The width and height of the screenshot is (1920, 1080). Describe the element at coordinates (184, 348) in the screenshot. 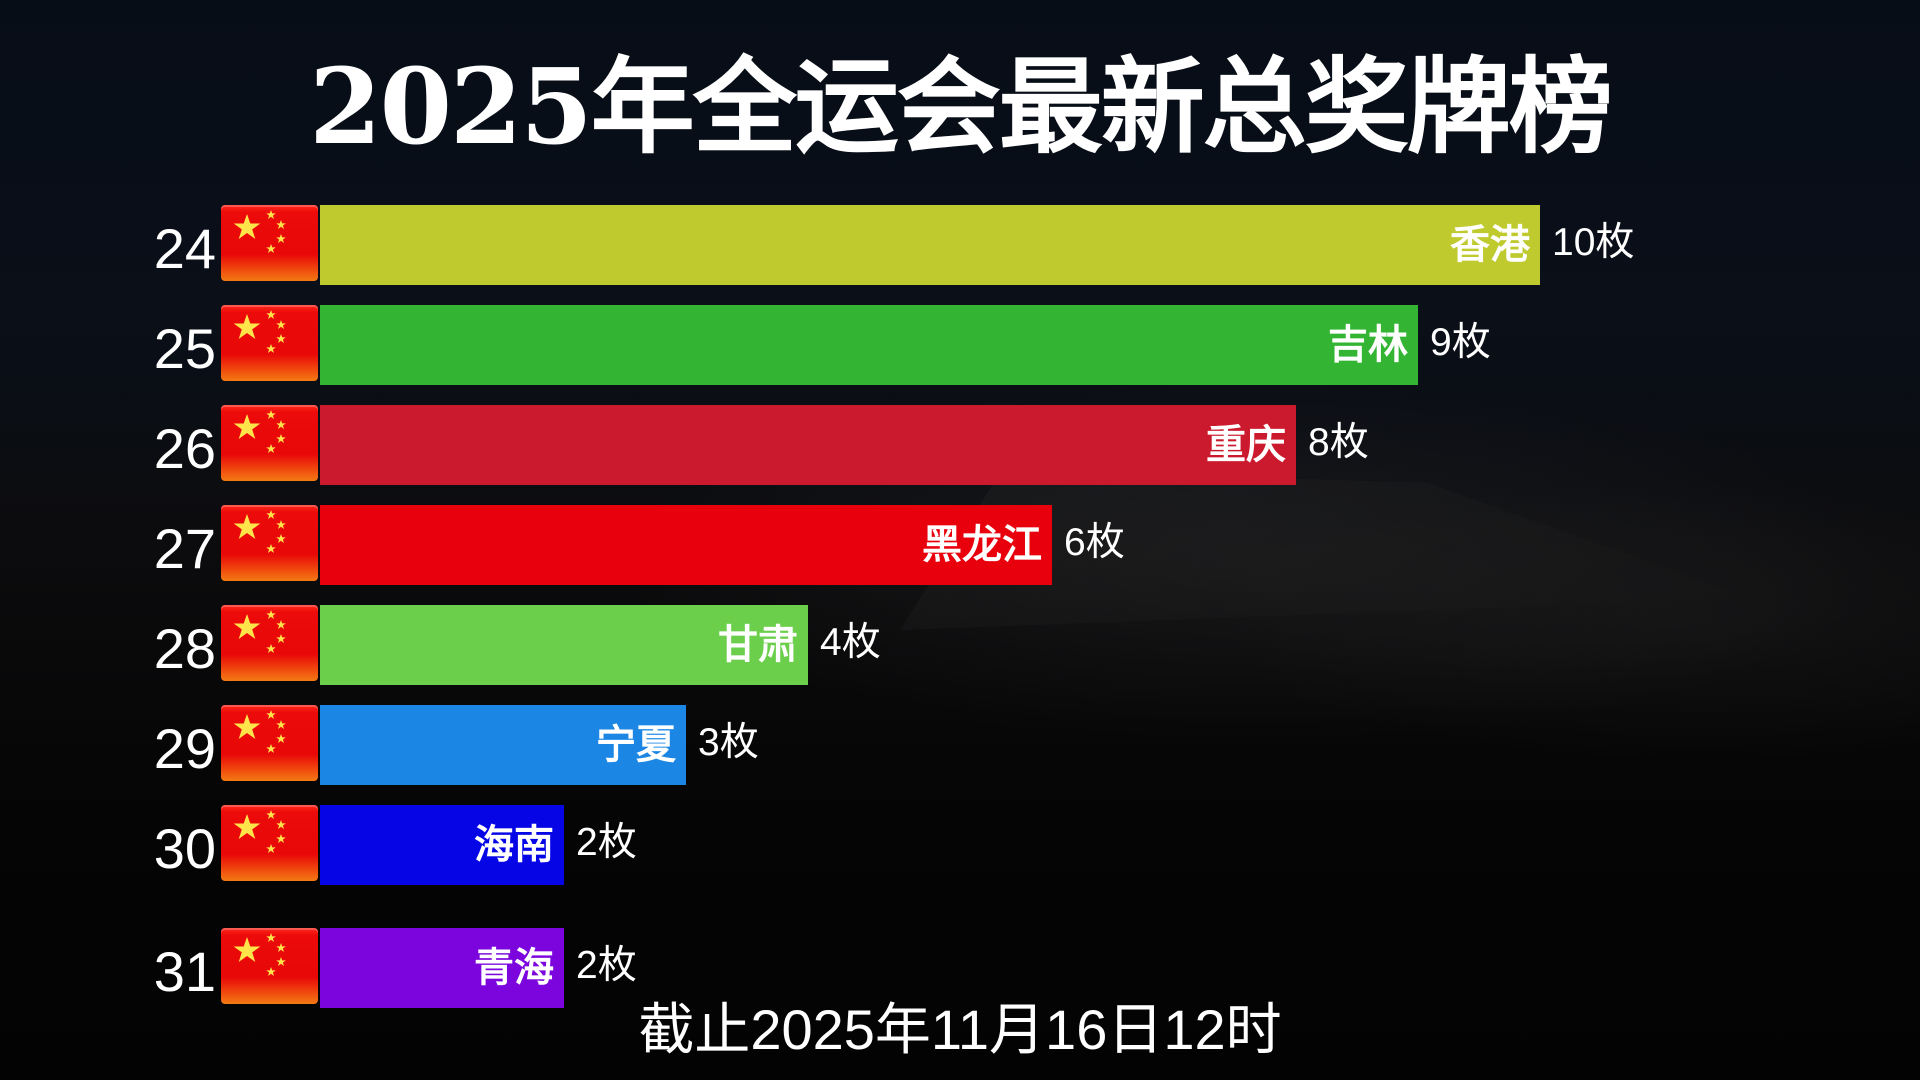

I see `rank-number: 25` at that location.